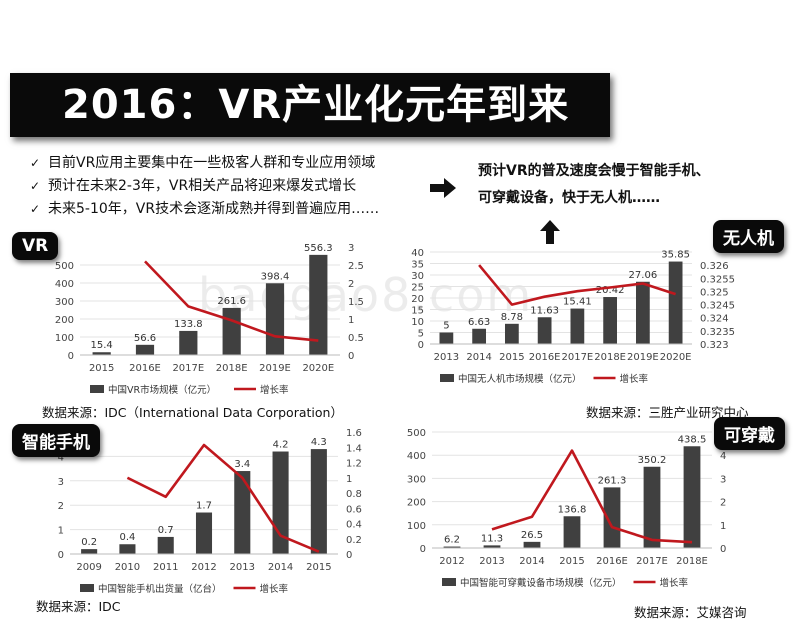  I want to click on data-label: 3.4, so click(242, 464).